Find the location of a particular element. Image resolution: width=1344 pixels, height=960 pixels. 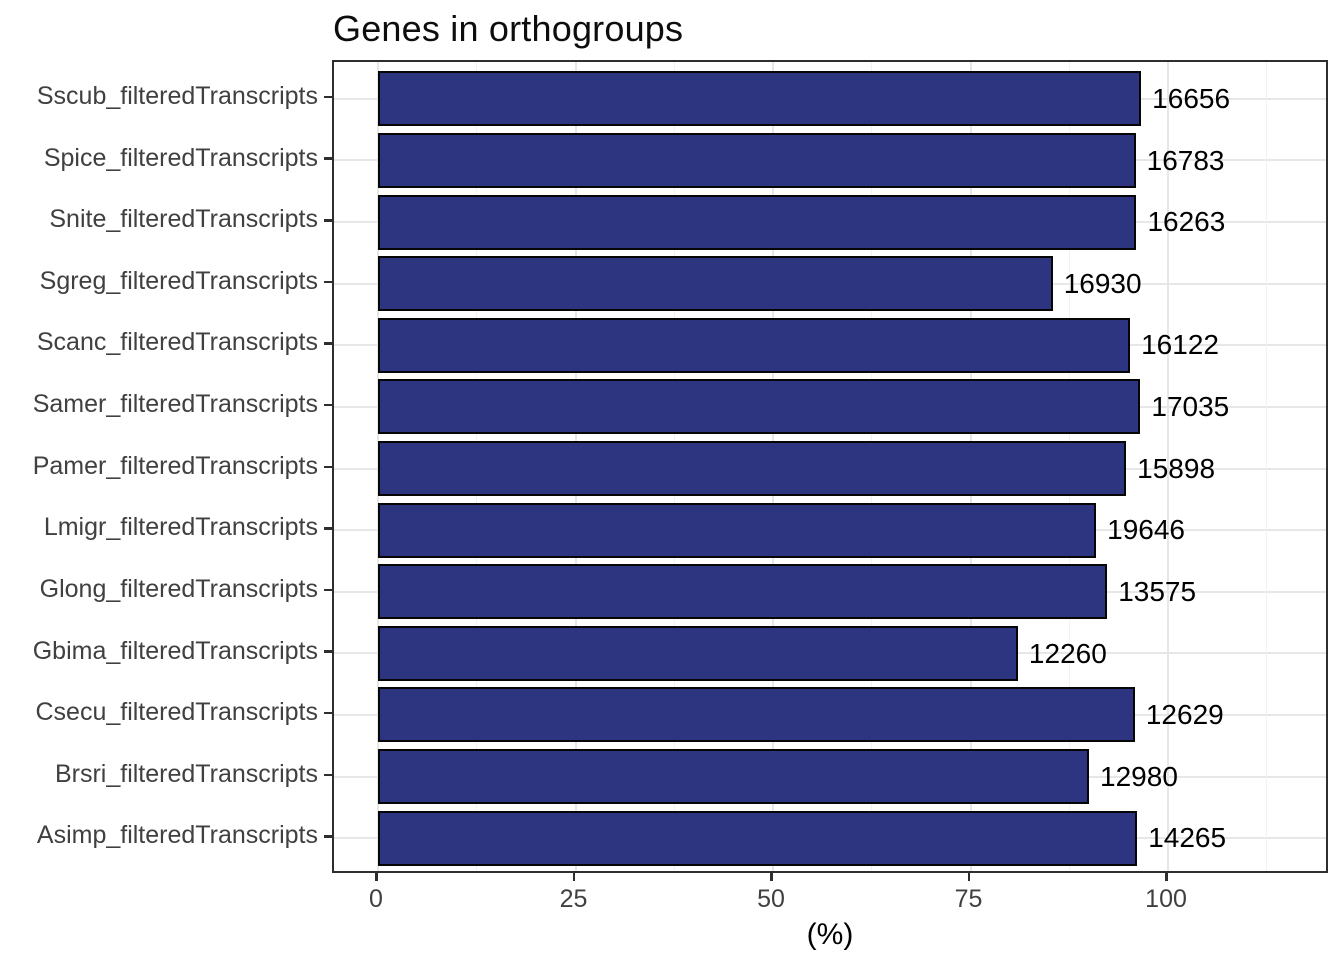

x-axis-tick-label: 50 is located at coordinates (771, 899).